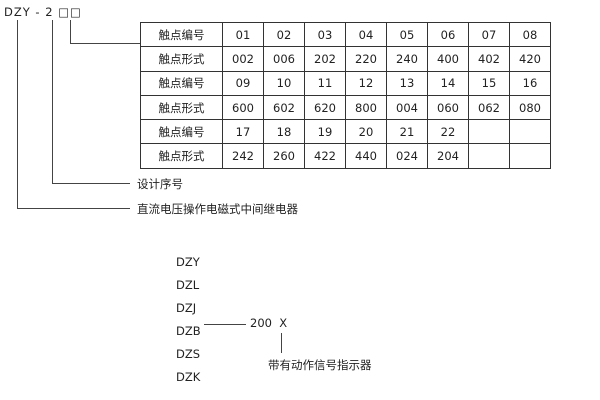 This screenshot has height=400, width=600. What do you see at coordinates (489, 83) in the screenshot?
I see `table-cell: 15` at bounding box center [489, 83].